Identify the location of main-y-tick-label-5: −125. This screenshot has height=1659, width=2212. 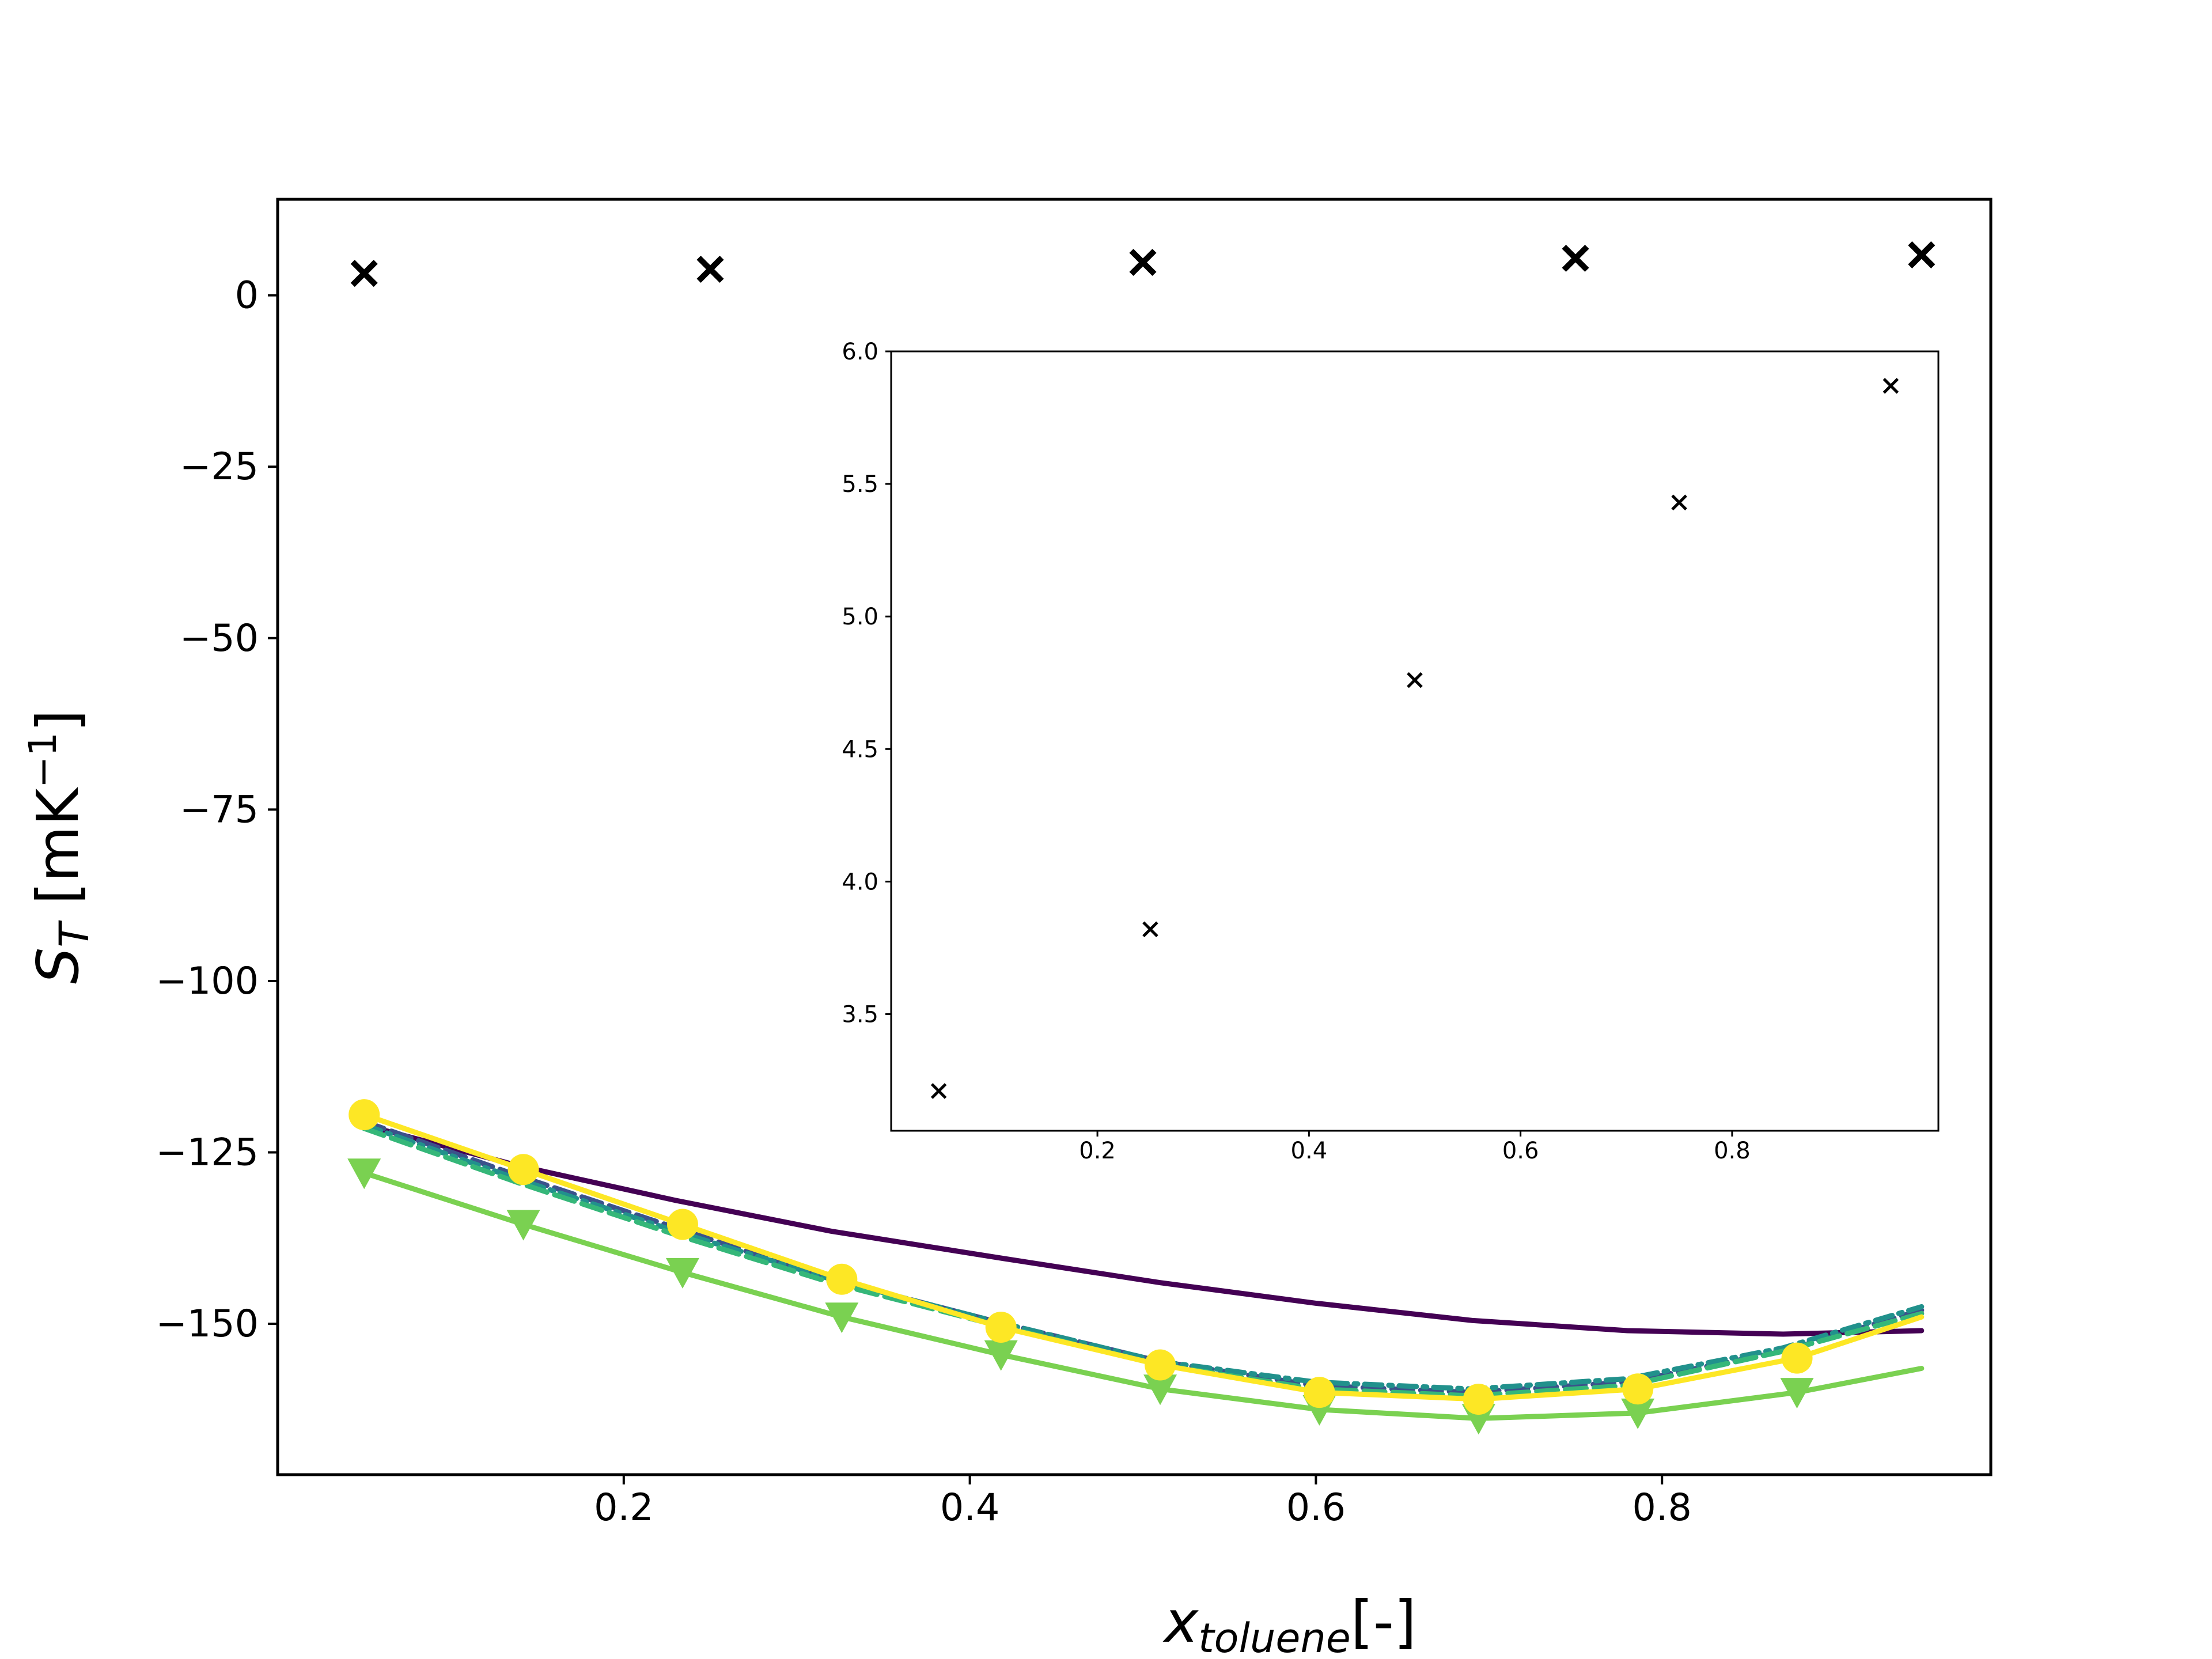
(207, 1153).